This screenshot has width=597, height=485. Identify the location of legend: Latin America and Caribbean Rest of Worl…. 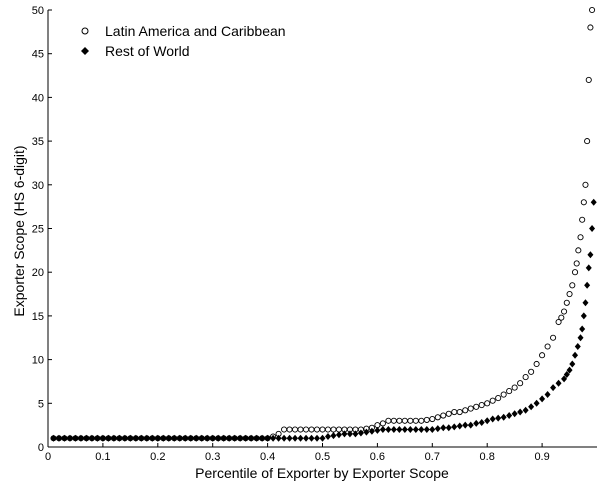
(183, 41).